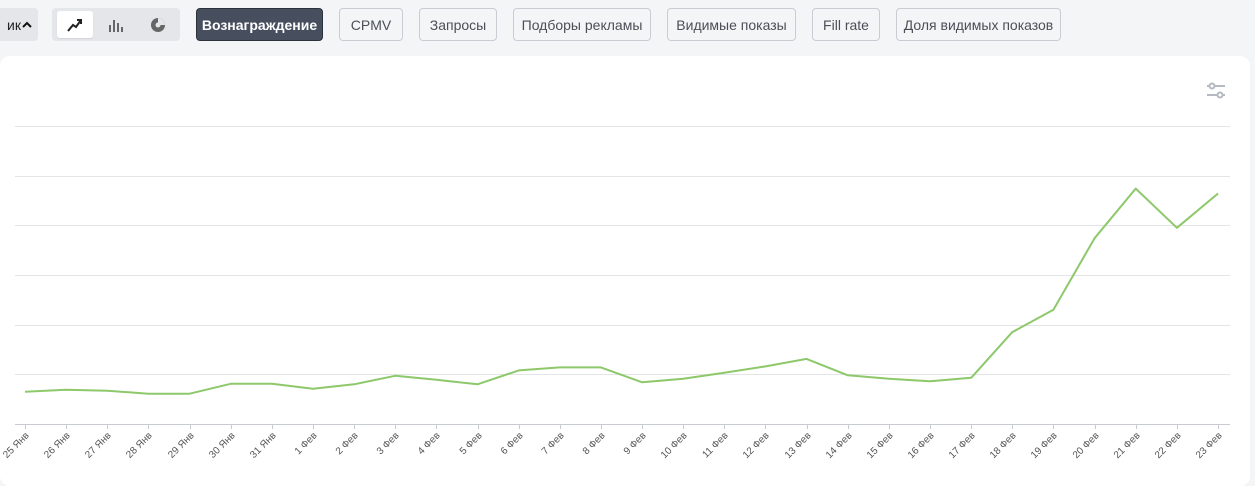  Describe the element at coordinates (306, 443) in the screenshot. I see `x-tick-label: 1 Фев` at that location.